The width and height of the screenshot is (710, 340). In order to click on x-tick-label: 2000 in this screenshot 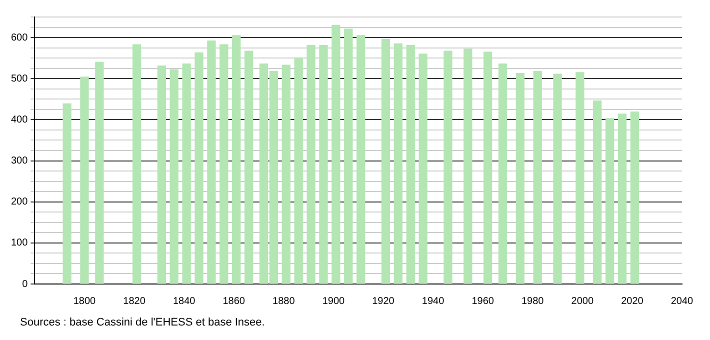, I will do `click(582, 301)`.